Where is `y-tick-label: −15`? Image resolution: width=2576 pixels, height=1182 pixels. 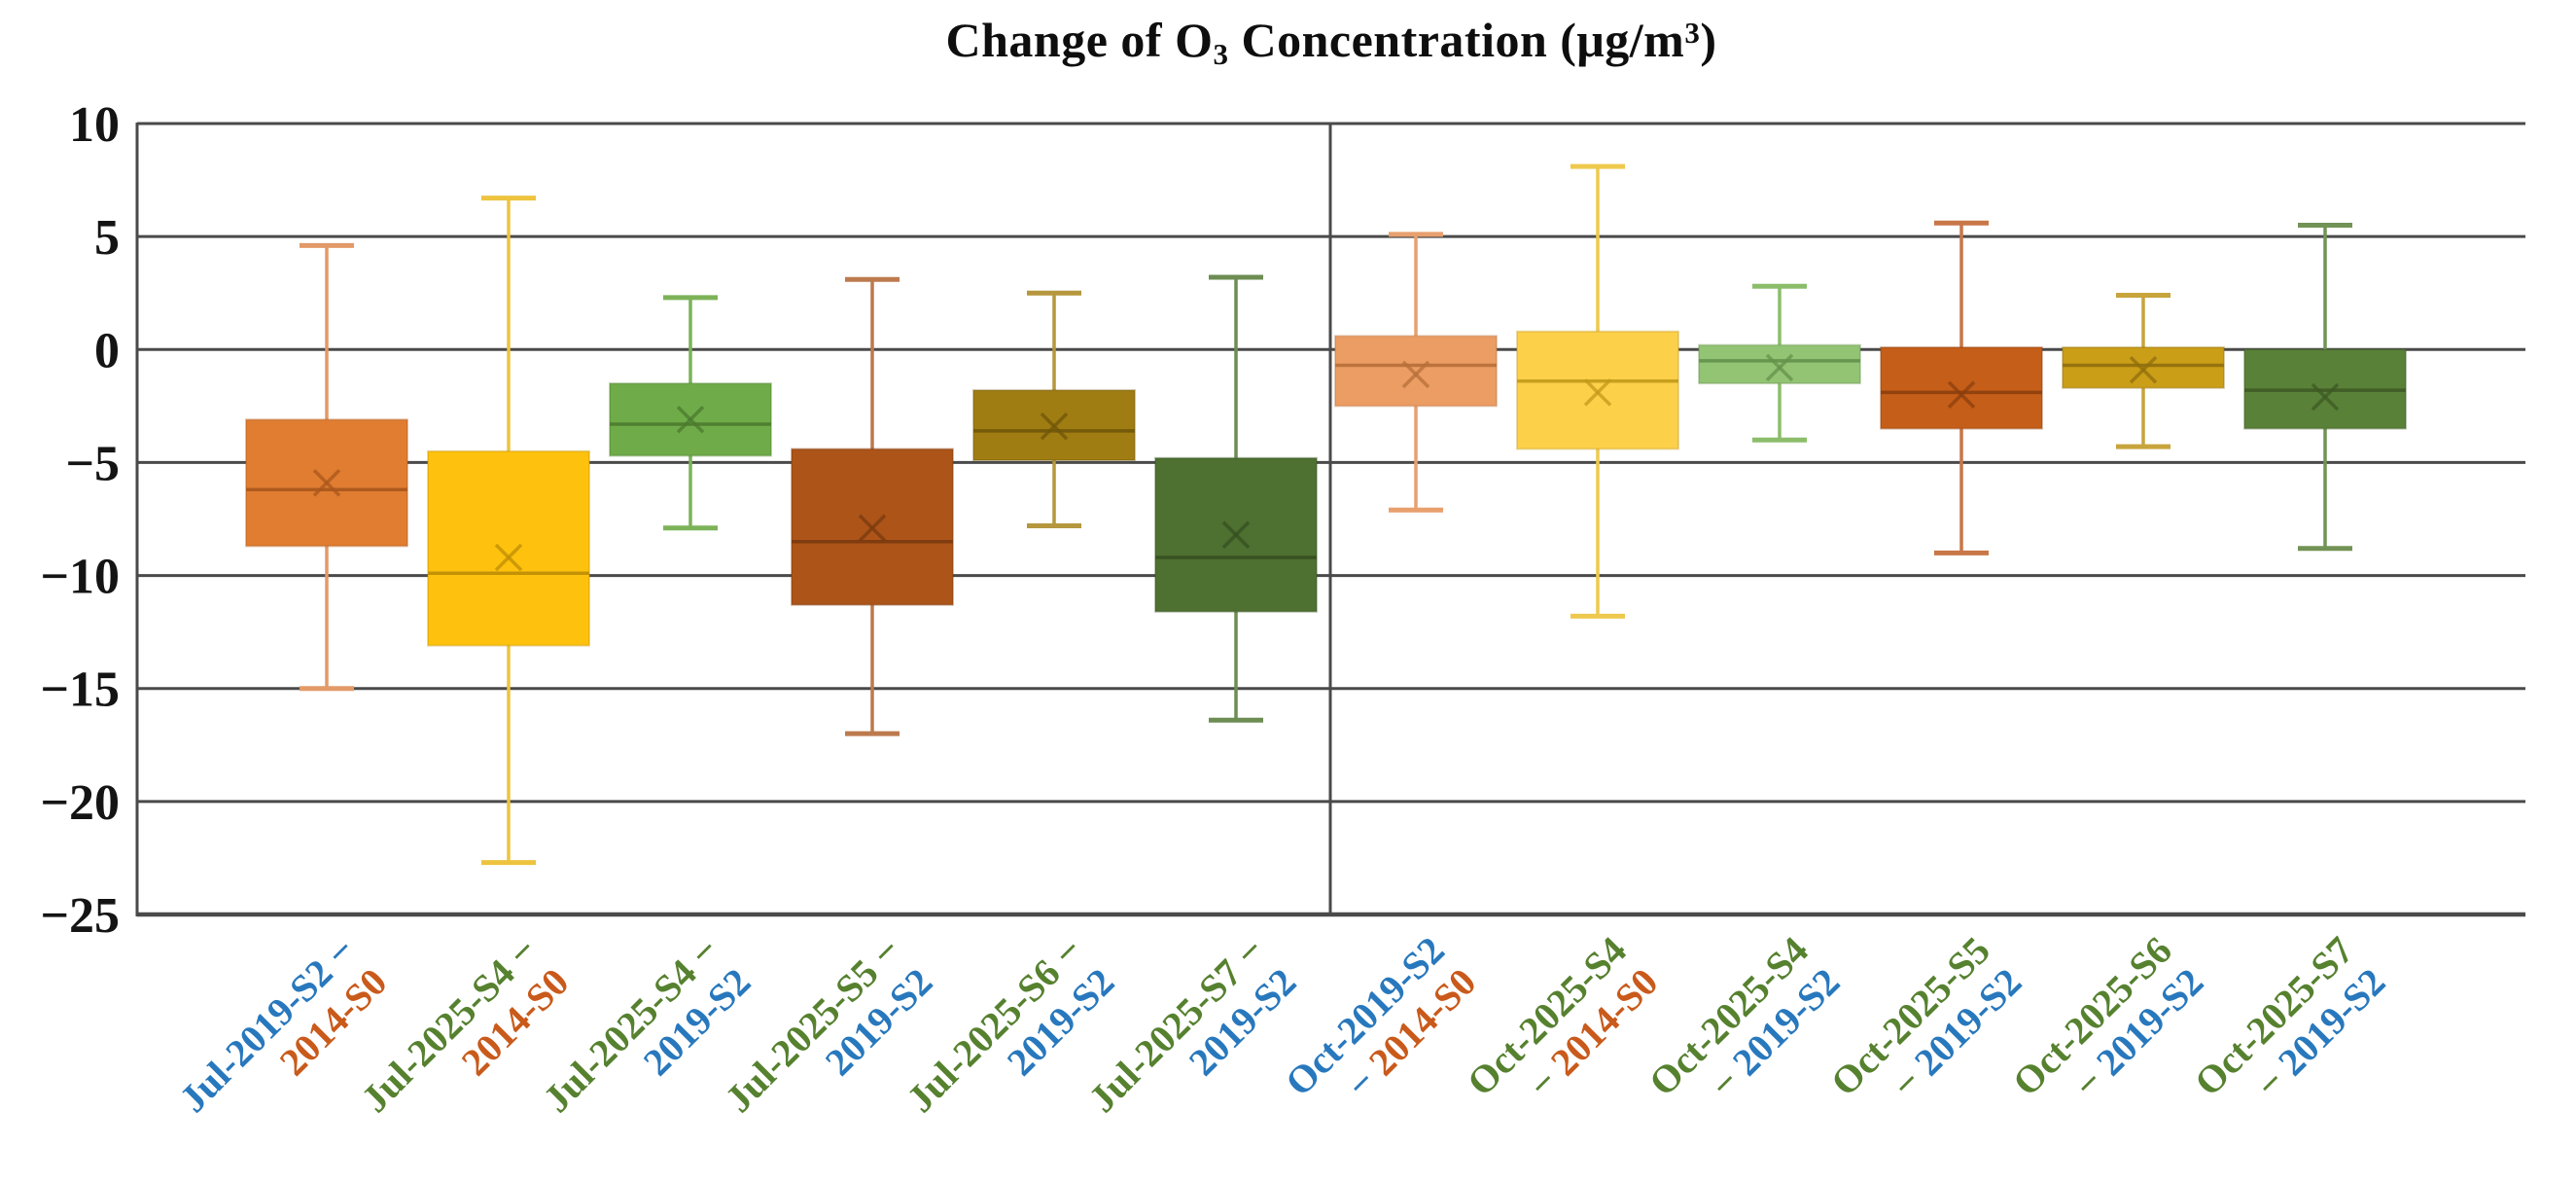
y-tick-label: −15 is located at coordinates (80, 691).